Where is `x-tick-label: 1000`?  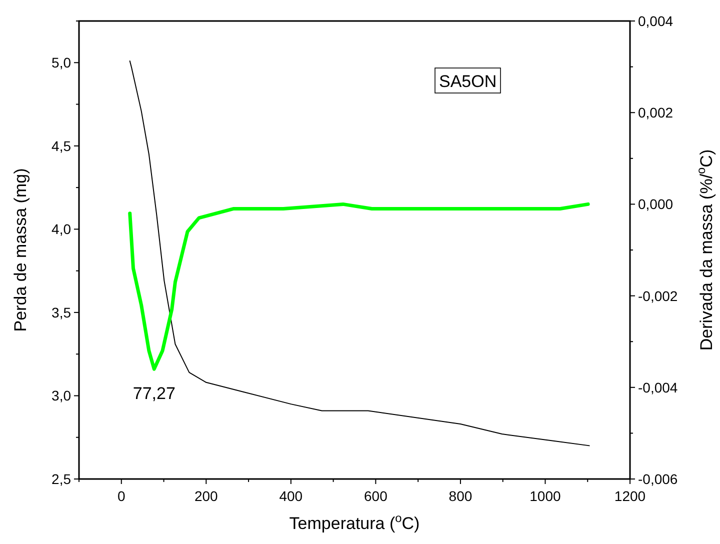 x-tick-label: 1000 is located at coordinates (546, 496).